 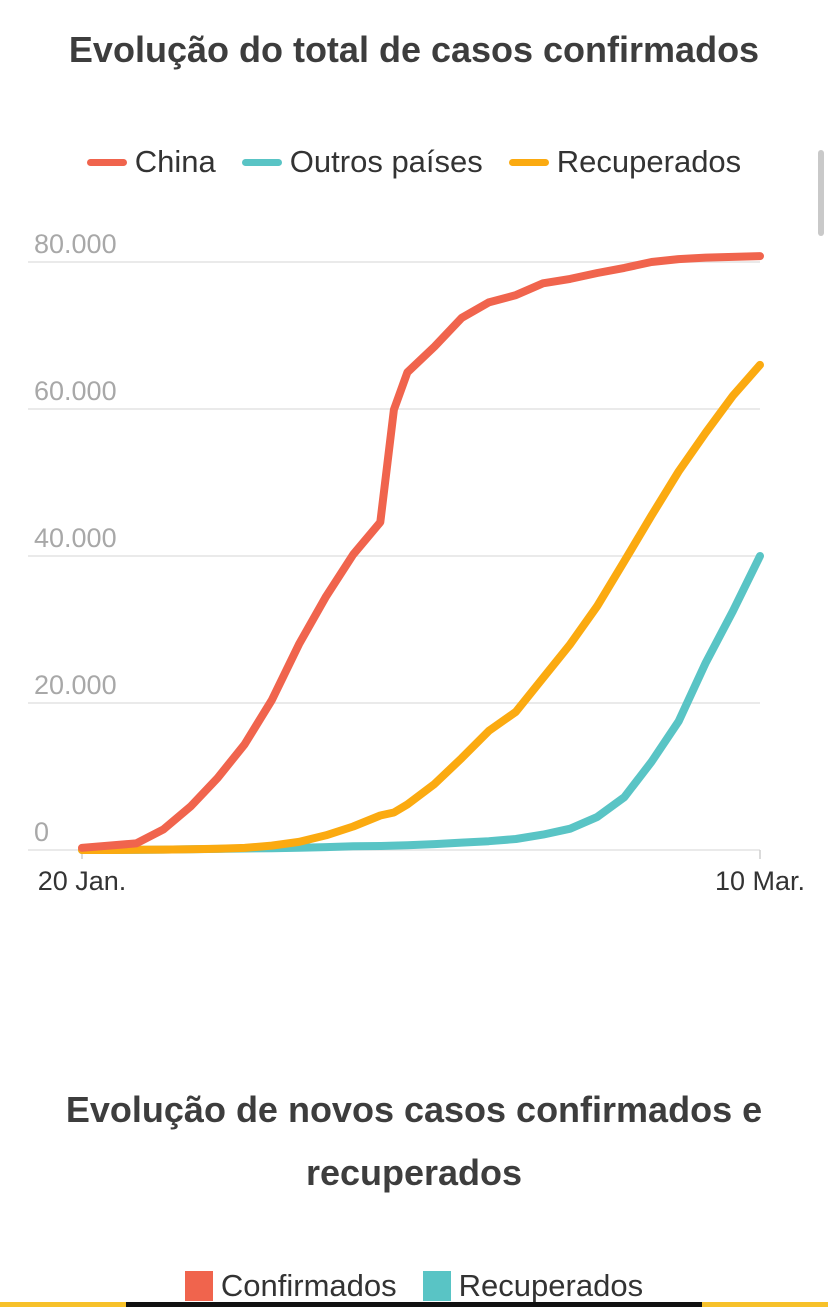 I want to click on bottom-color-strip, so click(x=414, y=1304).